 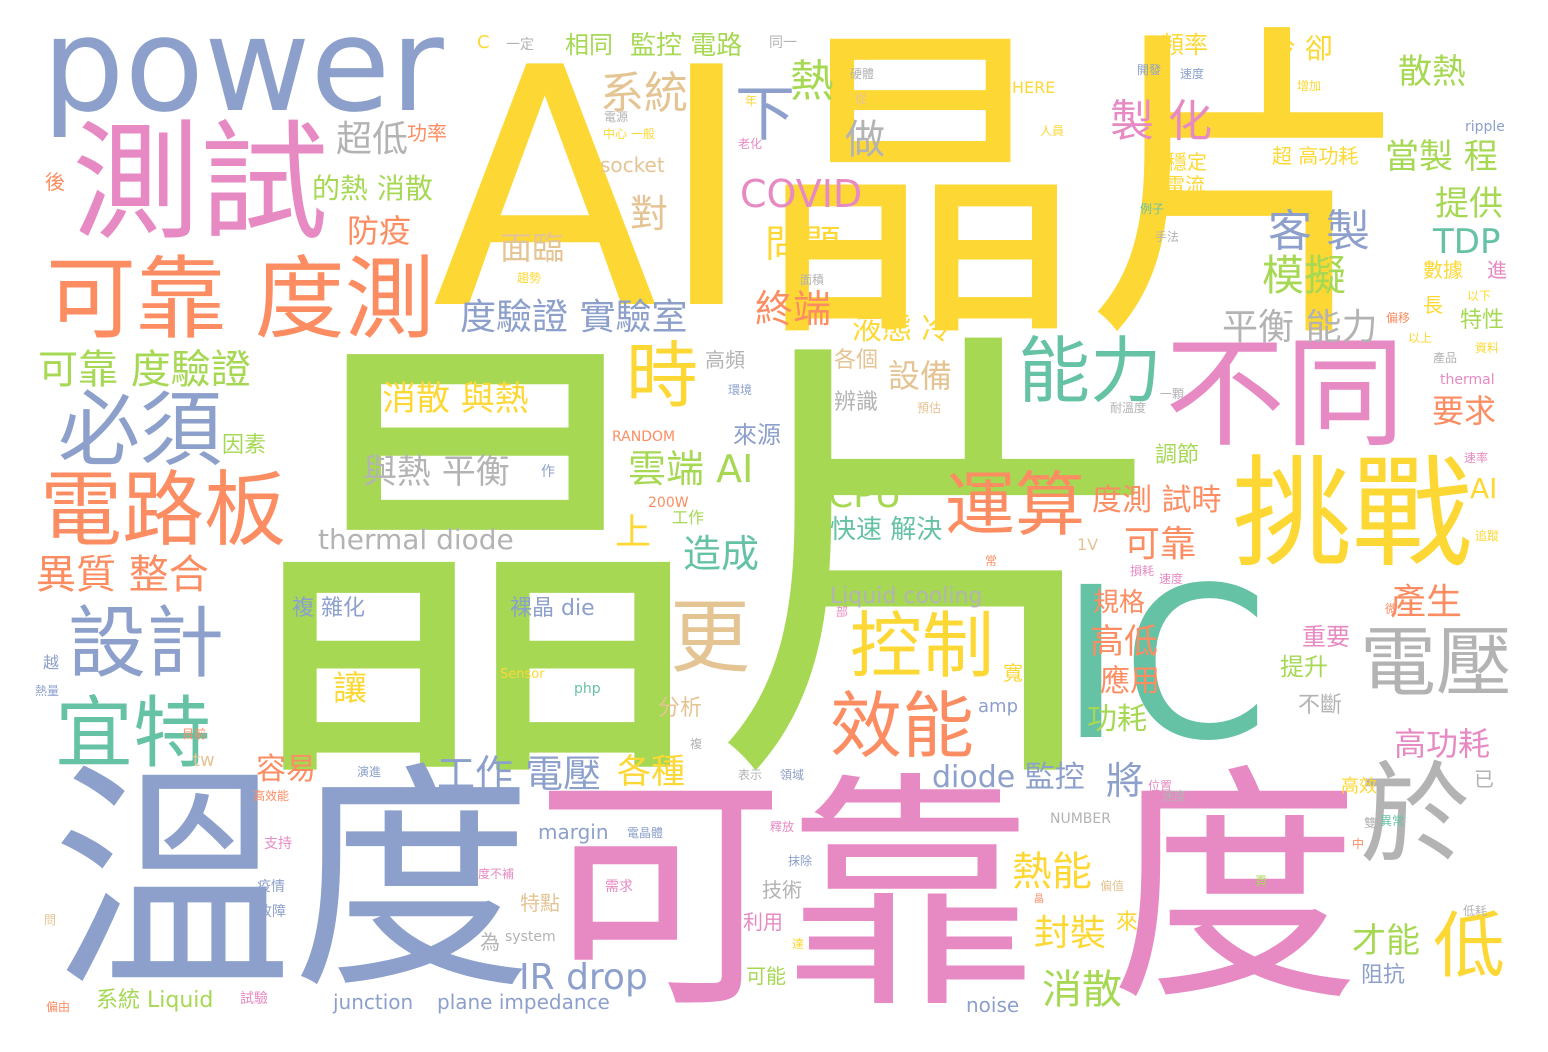 What do you see at coordinates (1445, 358) in the screenshot?
I see `word: 產品` at bounding box center [1445, 358].